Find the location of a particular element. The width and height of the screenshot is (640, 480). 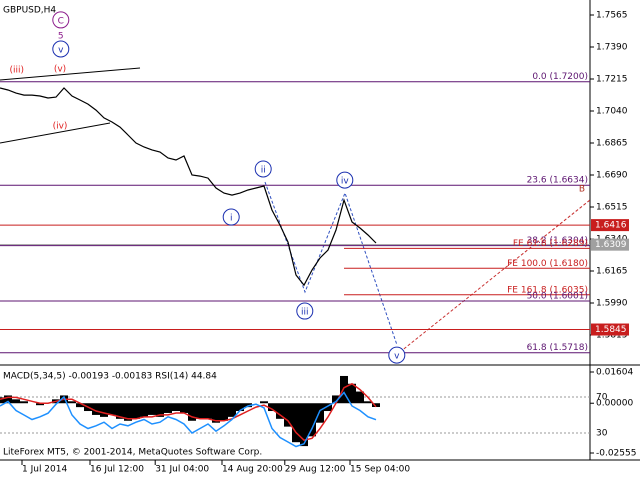

y-tick-label: 1.6165 is located at coordinates (612, 272).